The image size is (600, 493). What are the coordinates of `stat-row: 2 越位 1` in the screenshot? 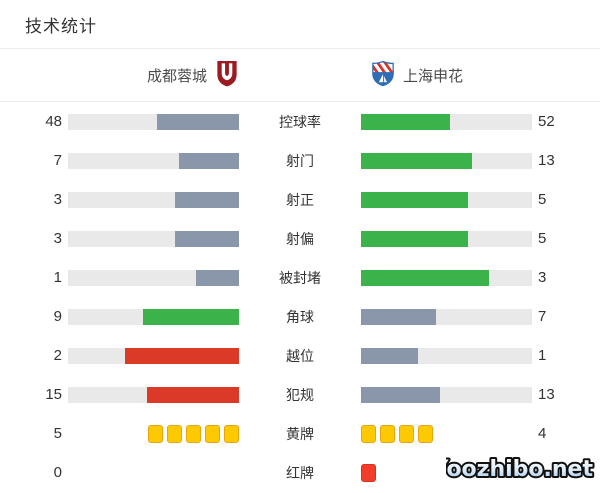 It's located at (300, 355).